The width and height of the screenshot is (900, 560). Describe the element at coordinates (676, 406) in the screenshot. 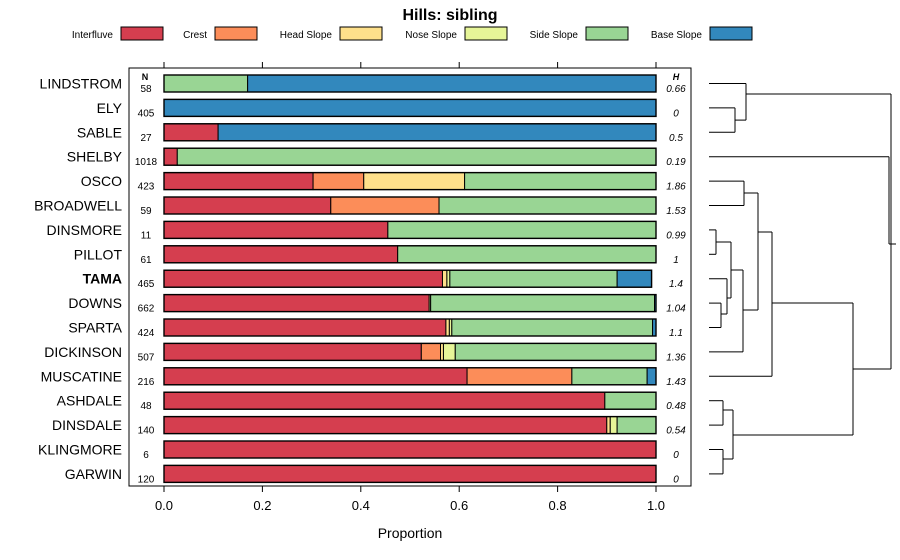

I see `row-h-value: 0.48` at that location.